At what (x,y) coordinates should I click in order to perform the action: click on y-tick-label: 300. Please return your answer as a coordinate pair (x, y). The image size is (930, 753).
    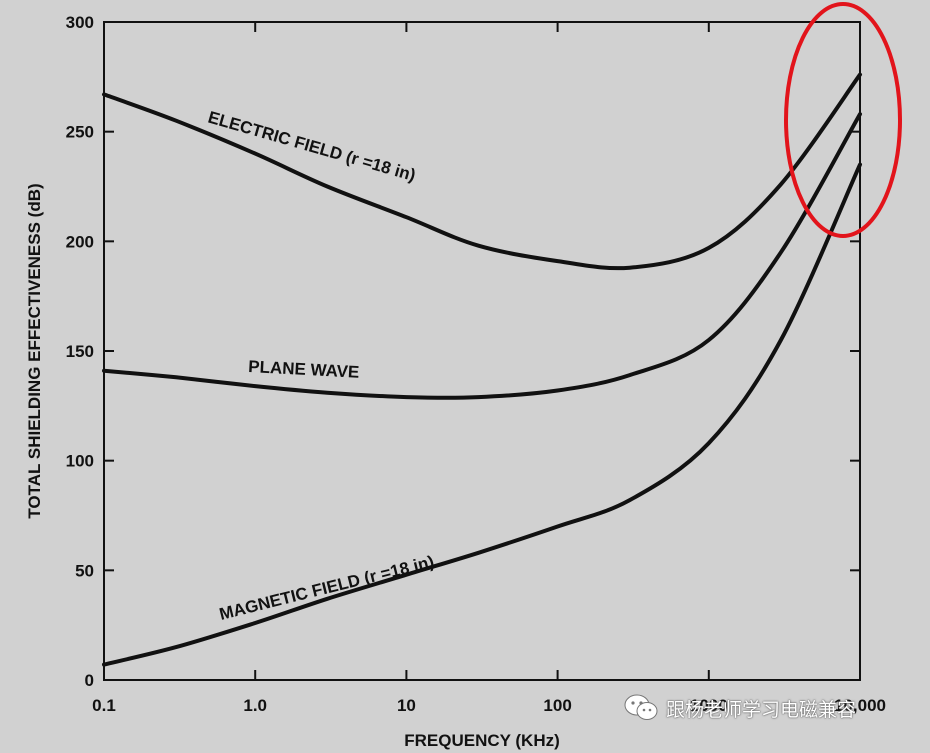
    Looking at the image, I should click on (80, 22).